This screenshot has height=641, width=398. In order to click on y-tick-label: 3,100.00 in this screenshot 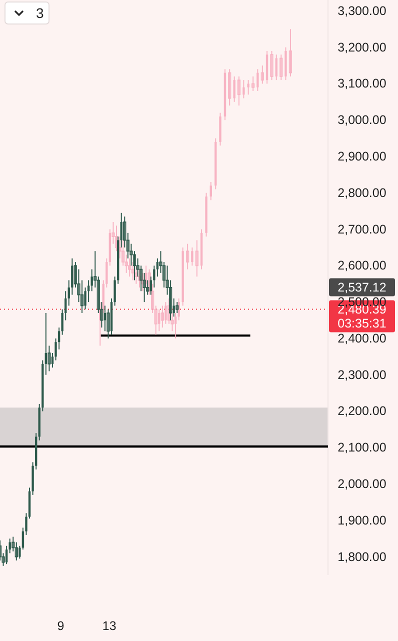, I will do `click(362, 83)`.